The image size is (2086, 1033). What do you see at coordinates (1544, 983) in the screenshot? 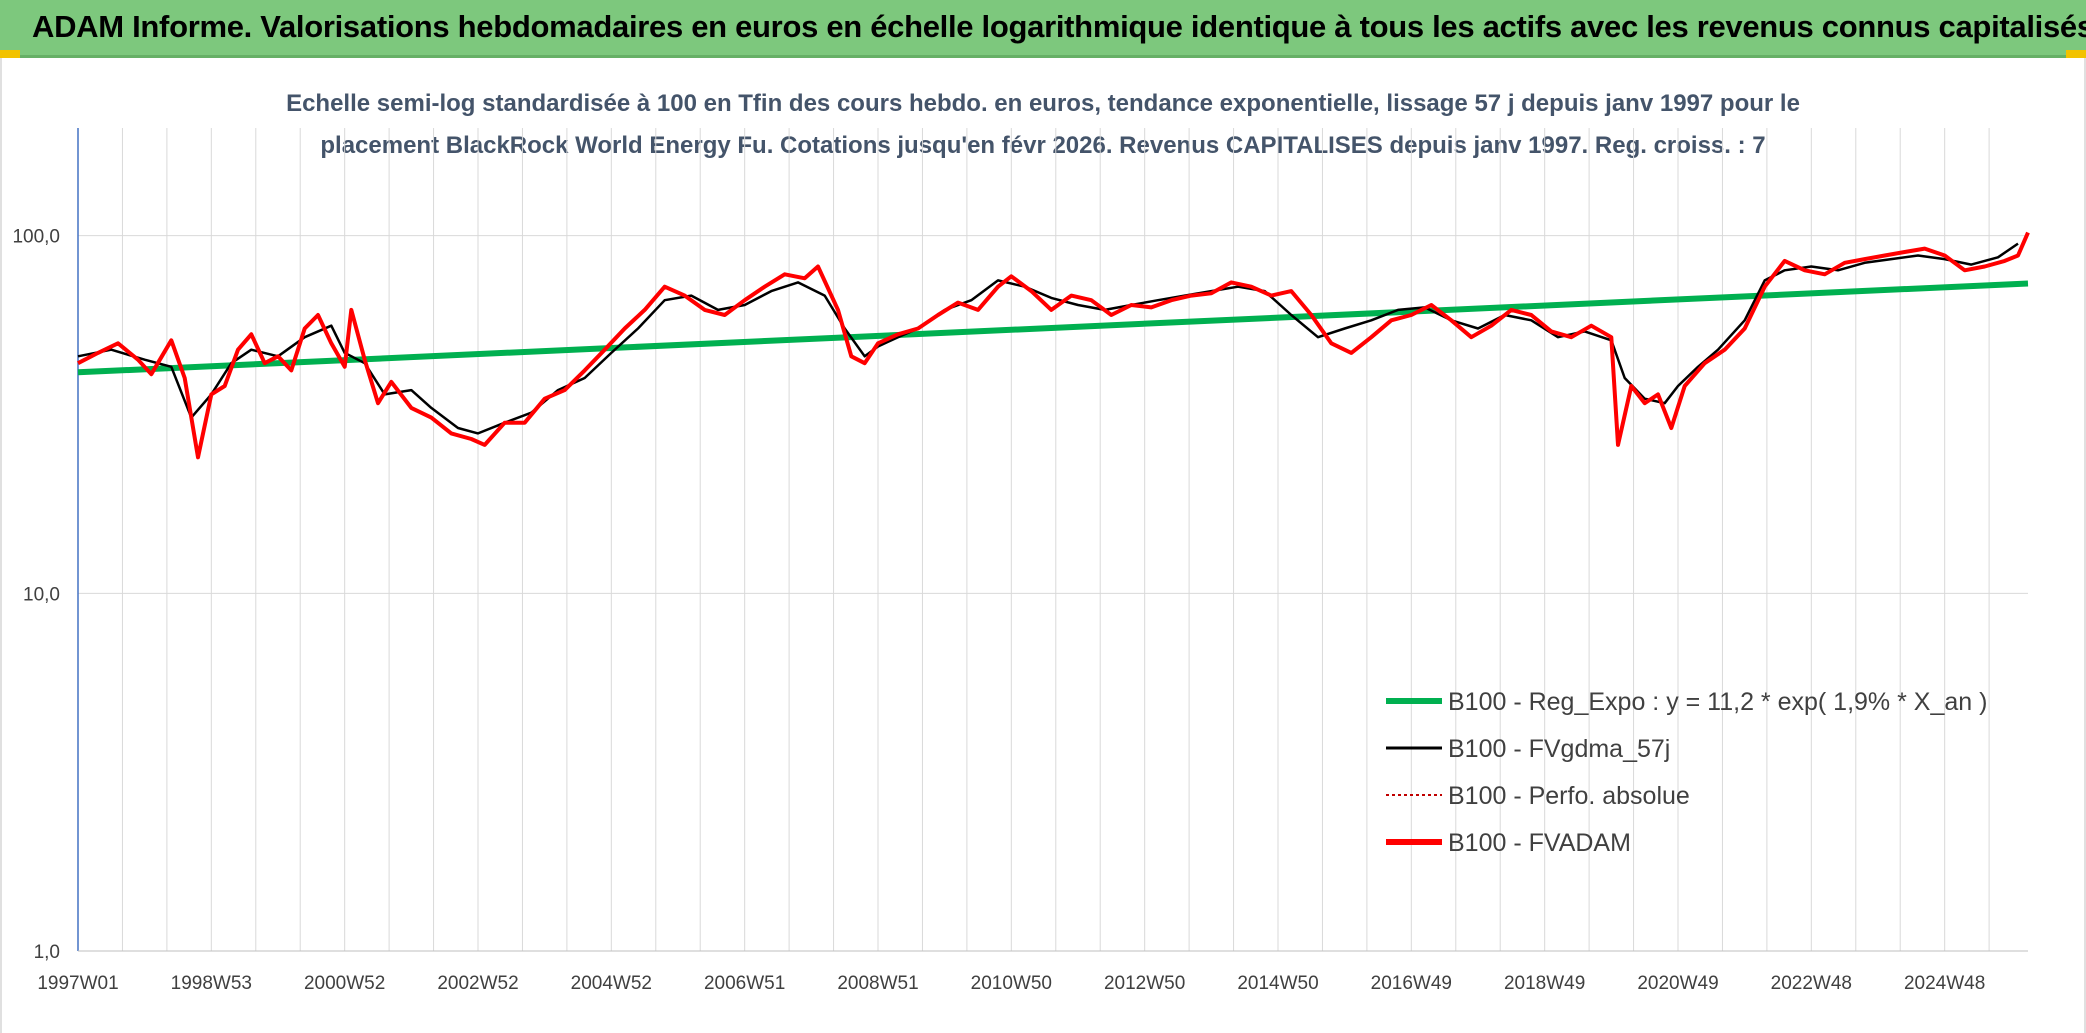
I see `x-tick-label: 2018W49` at bounding box center [1544, 983].